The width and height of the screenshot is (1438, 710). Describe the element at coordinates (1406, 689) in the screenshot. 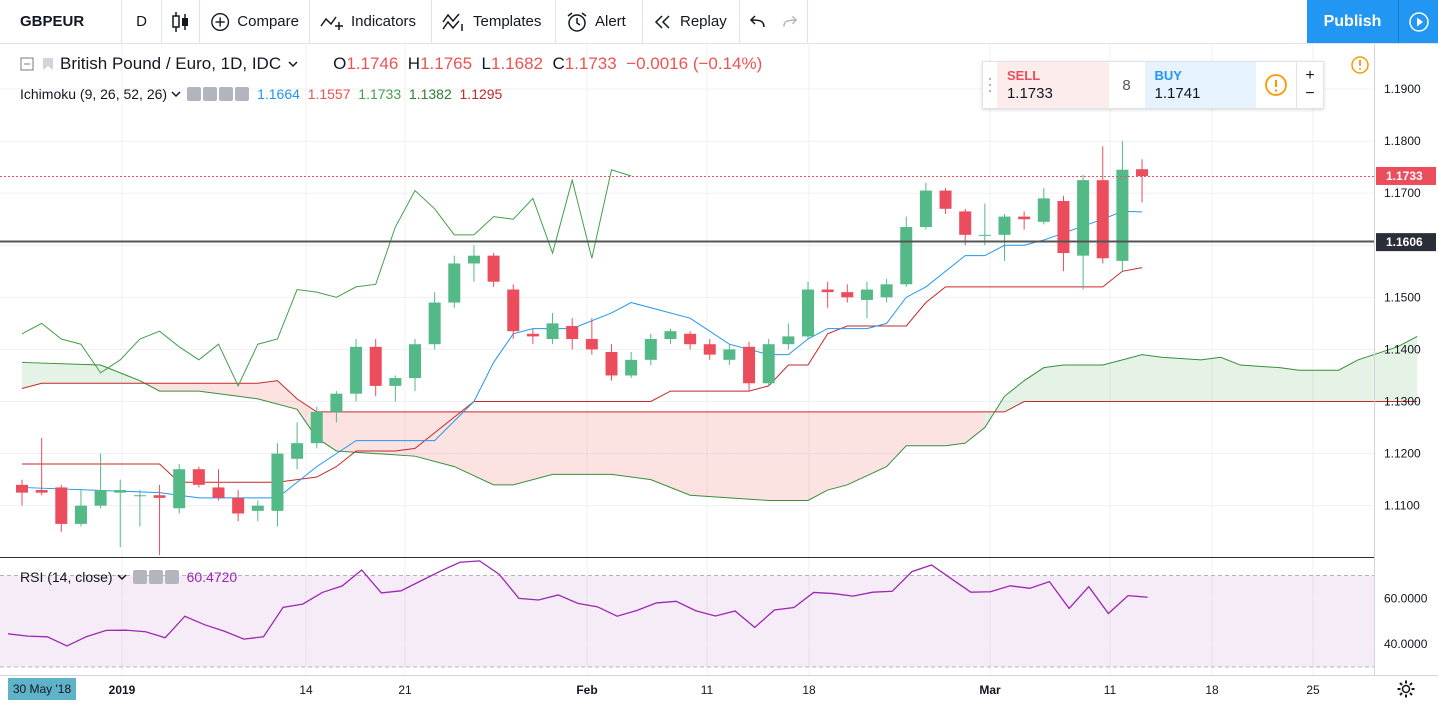

I see `gear-icon` at that location.